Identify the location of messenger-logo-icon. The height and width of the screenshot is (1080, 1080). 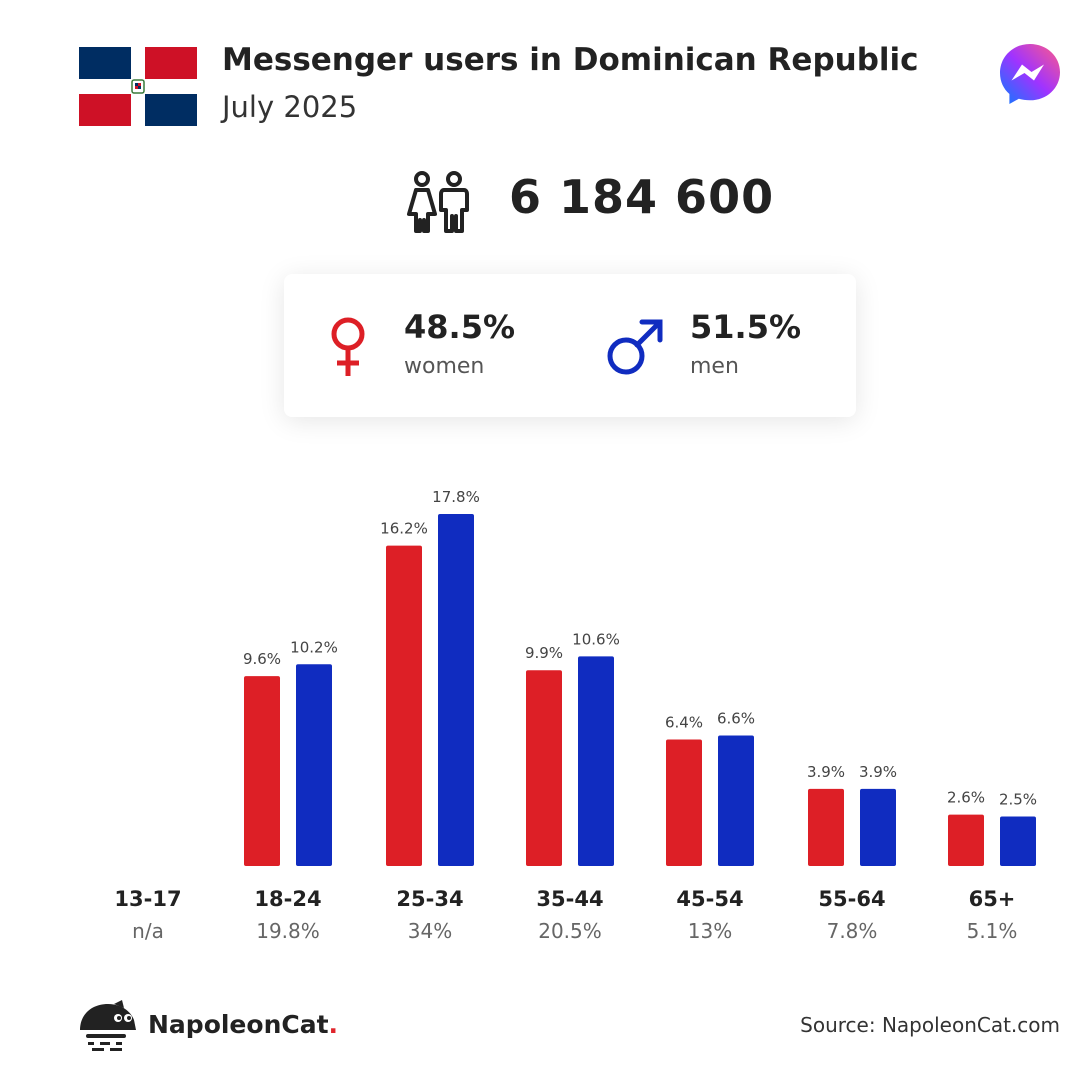
(1030, 74).